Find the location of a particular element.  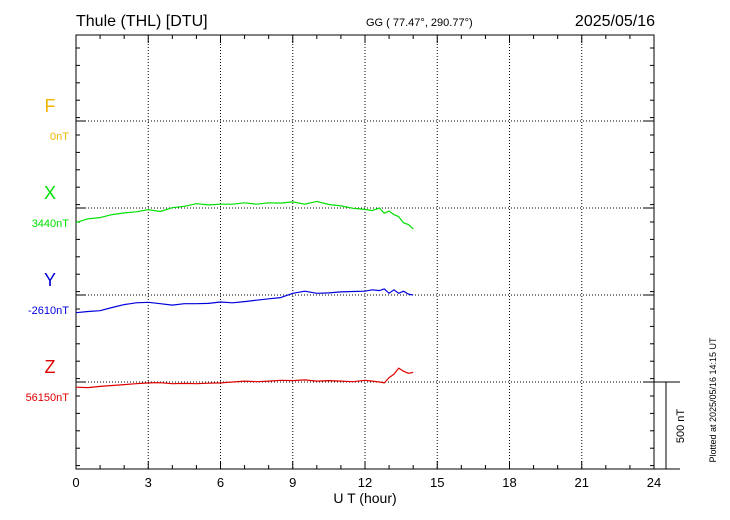

scale-bar-label: 500 nT is located at coordinates (681, 426).